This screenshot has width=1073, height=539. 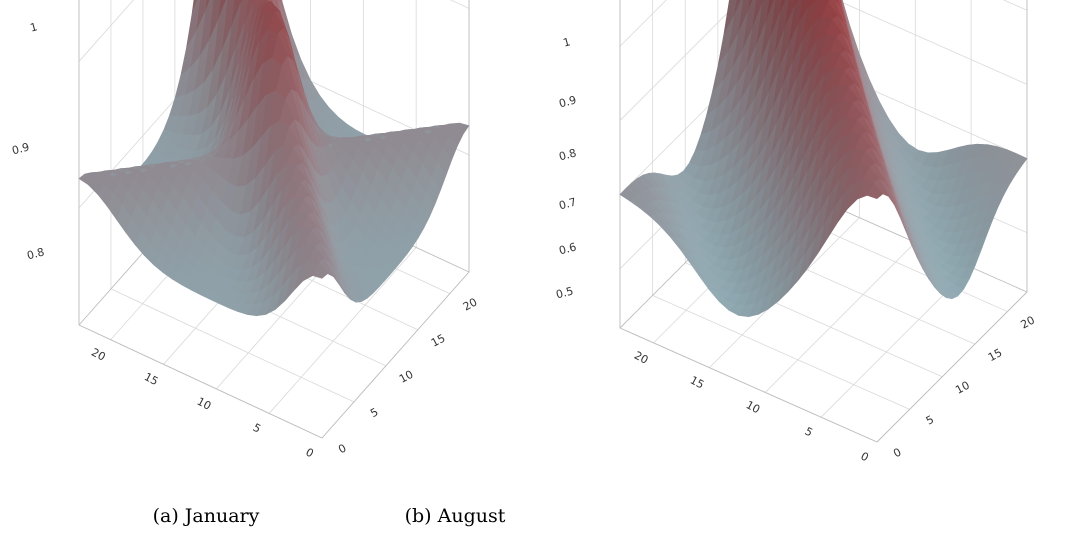 I want to click on caption-august: (b) August, so click(x=455, y=516).